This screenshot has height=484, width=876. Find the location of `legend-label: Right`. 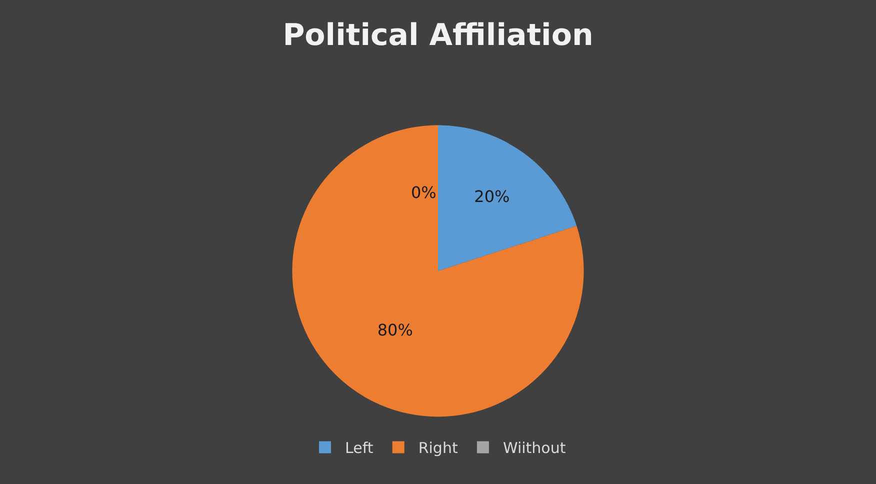

legend-label: Right is located at coordinates (438, 448).